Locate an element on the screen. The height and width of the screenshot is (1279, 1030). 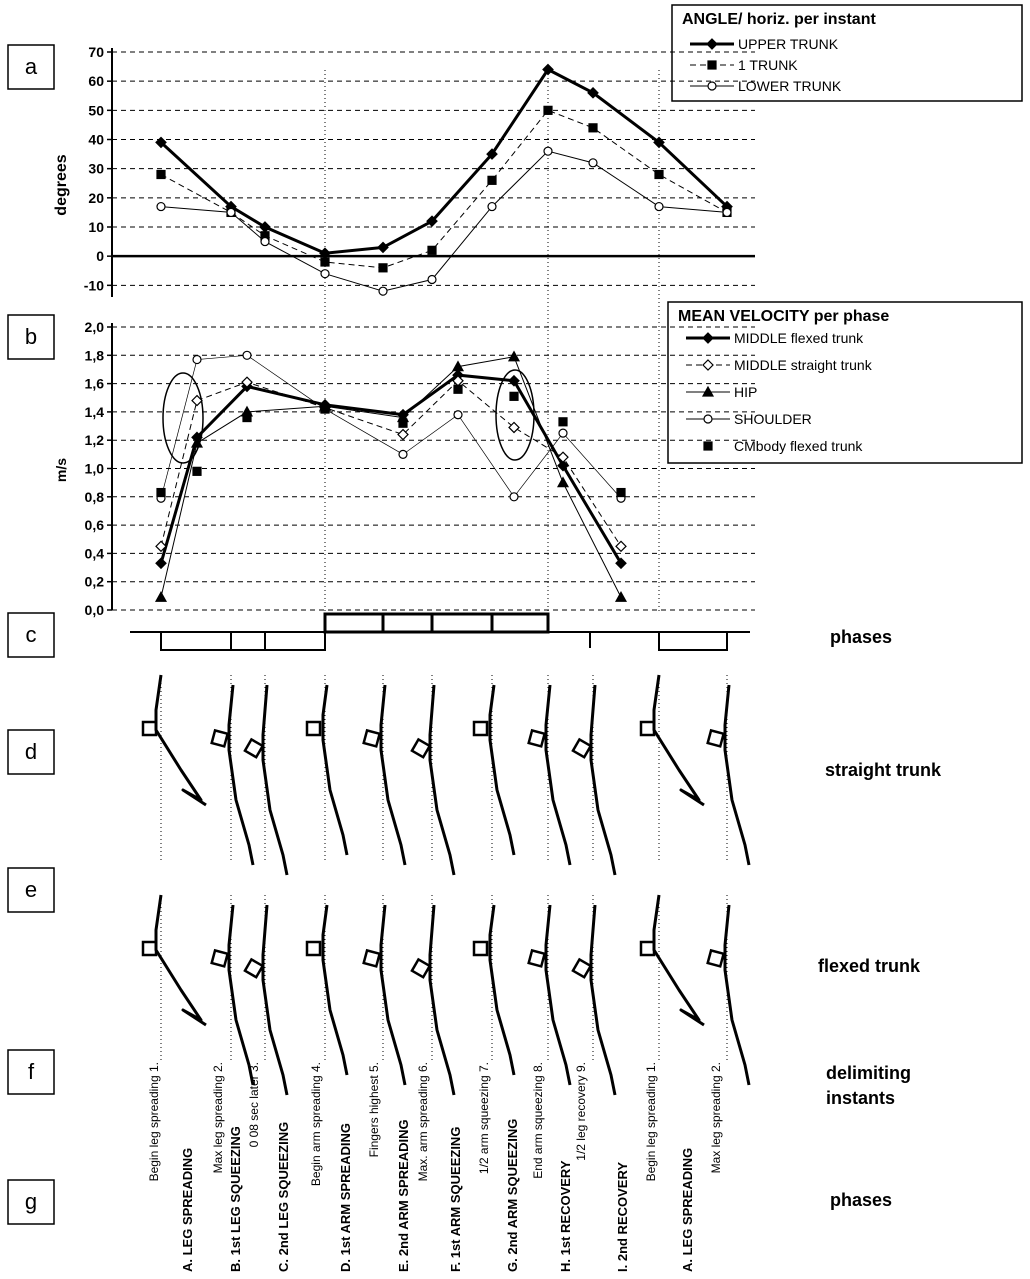
legend-label: LOWER TRUNK is located at coordinates (790, 86).